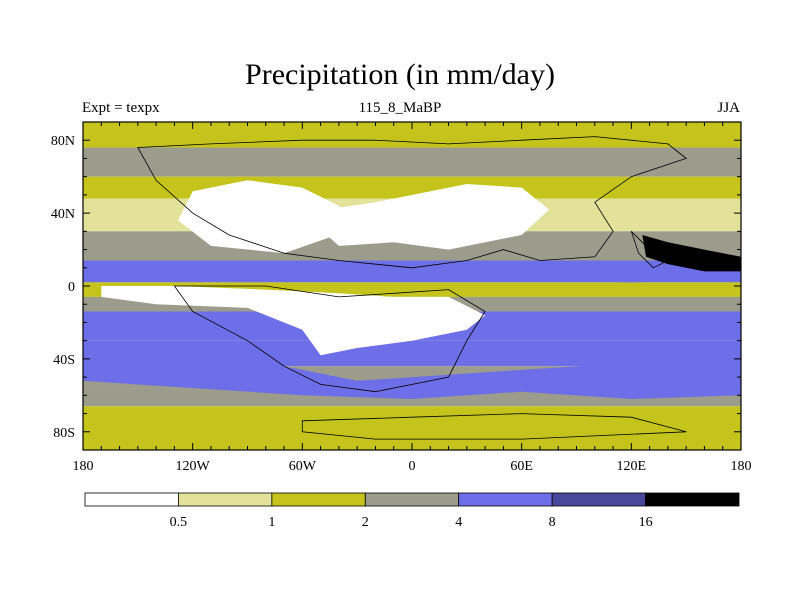 The height and width of the screenshot is (600, 800). What do you see at coordinates (193, 466) in the screenshot?
I see `x-tick-label: 120W` at bounding box center [193, 466].